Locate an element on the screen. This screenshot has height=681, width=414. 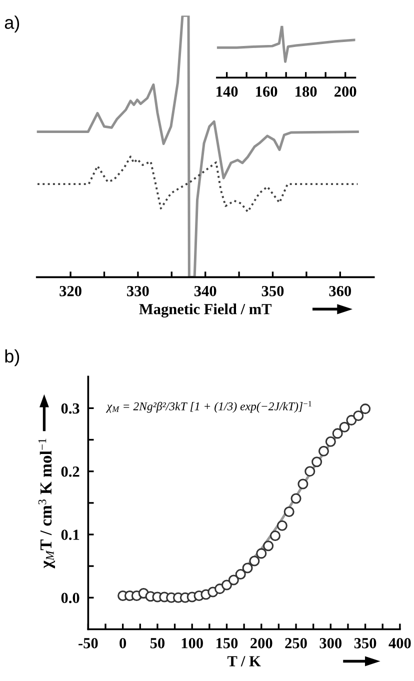
x-tick-label: 250 is located at coordinates (296, 643).